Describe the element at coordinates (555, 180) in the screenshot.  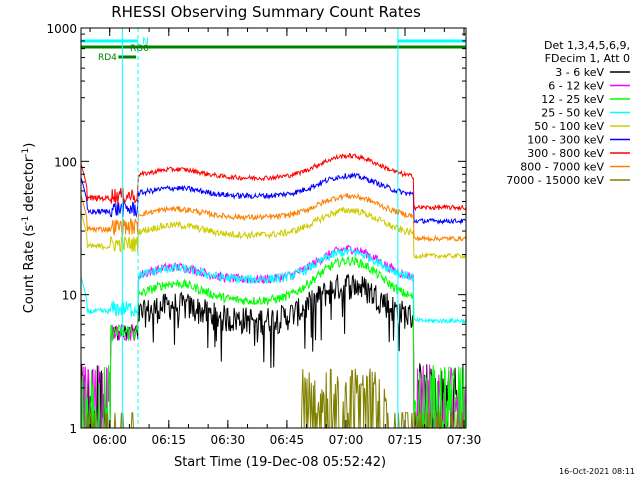
I see `legend-label: 7000 - 15000 keV` at that location.